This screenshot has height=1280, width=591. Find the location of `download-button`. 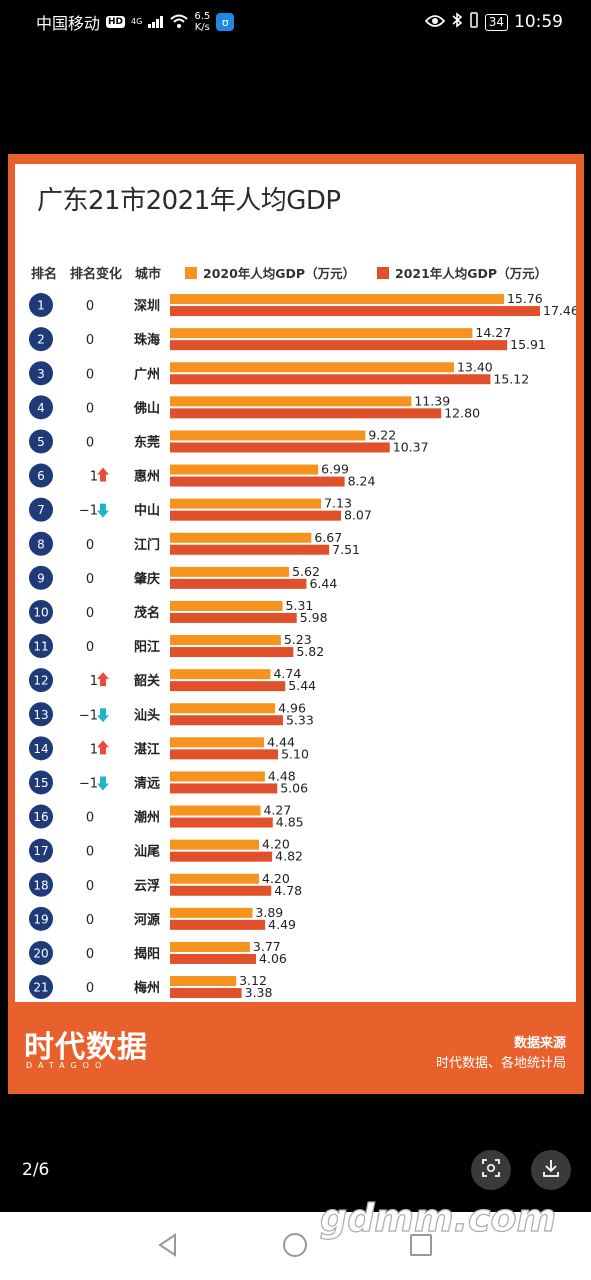

download-button is located at coordinates (551, 1170).